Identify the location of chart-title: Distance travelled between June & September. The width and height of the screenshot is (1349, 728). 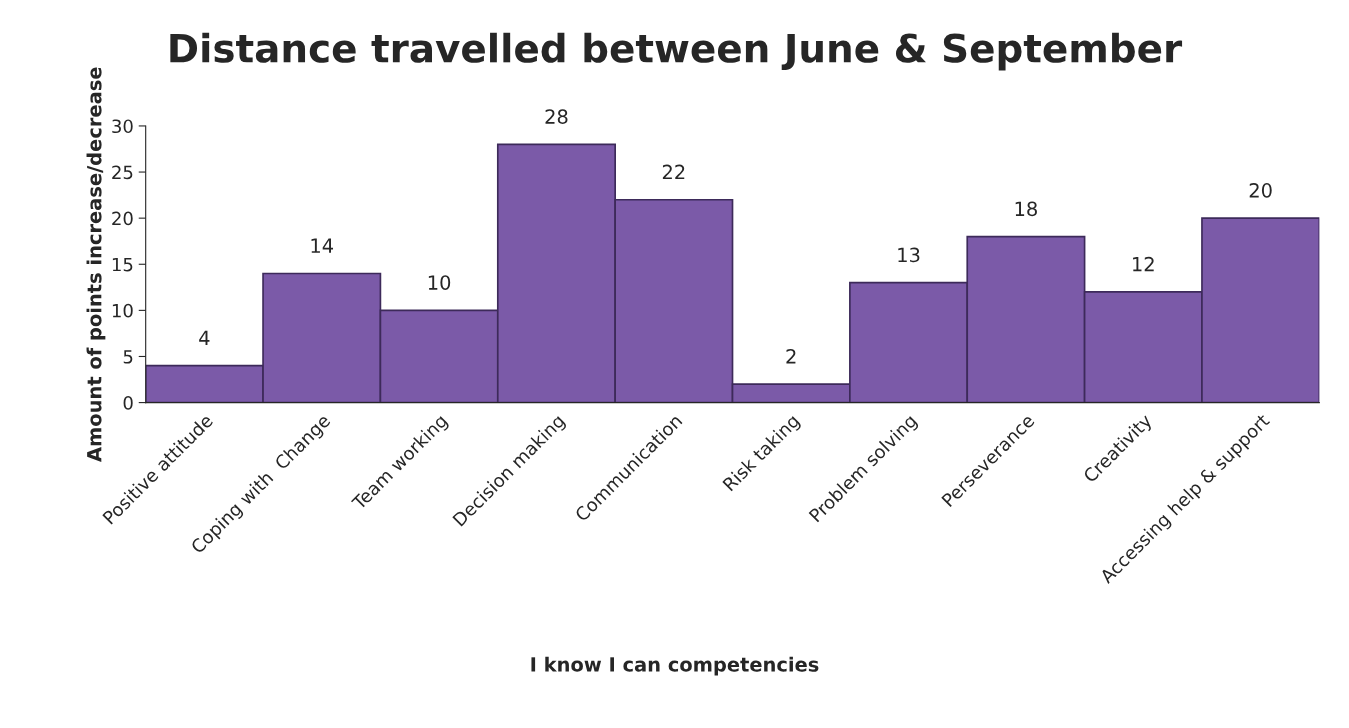
(676, 51).